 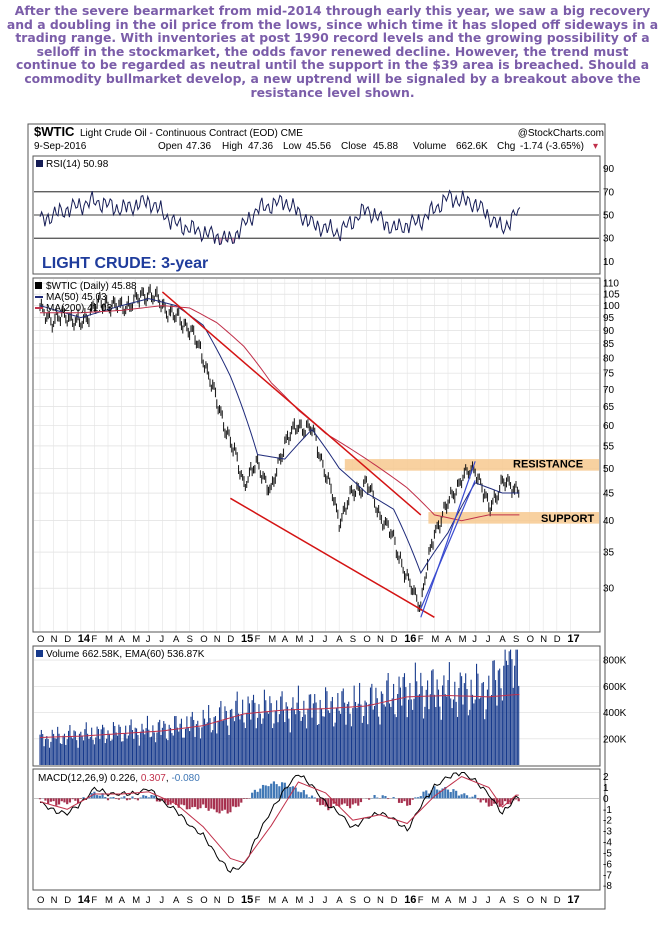 What do you see at coordinates (609, 426) in the screenshot?
I see `price-tick-label: 60` at bounding box center [609, 426].